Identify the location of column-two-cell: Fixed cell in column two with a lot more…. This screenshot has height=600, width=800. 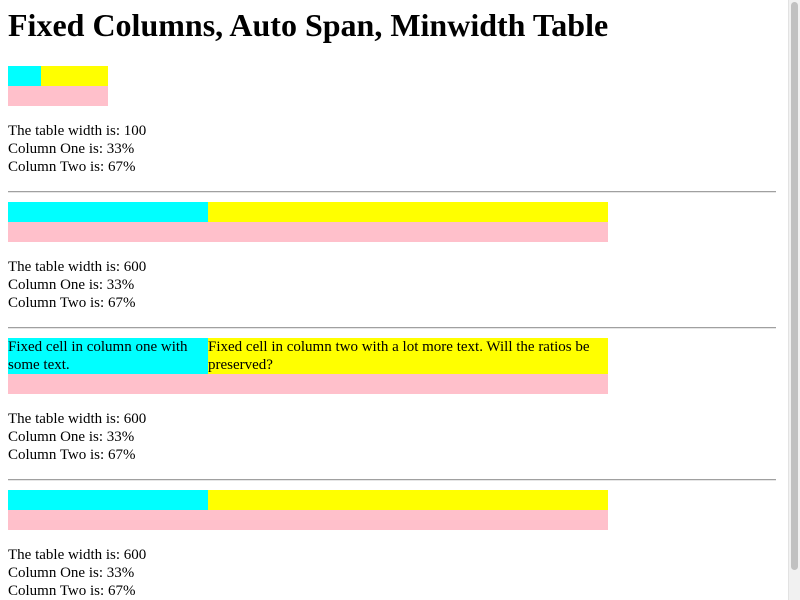
(408, 356).